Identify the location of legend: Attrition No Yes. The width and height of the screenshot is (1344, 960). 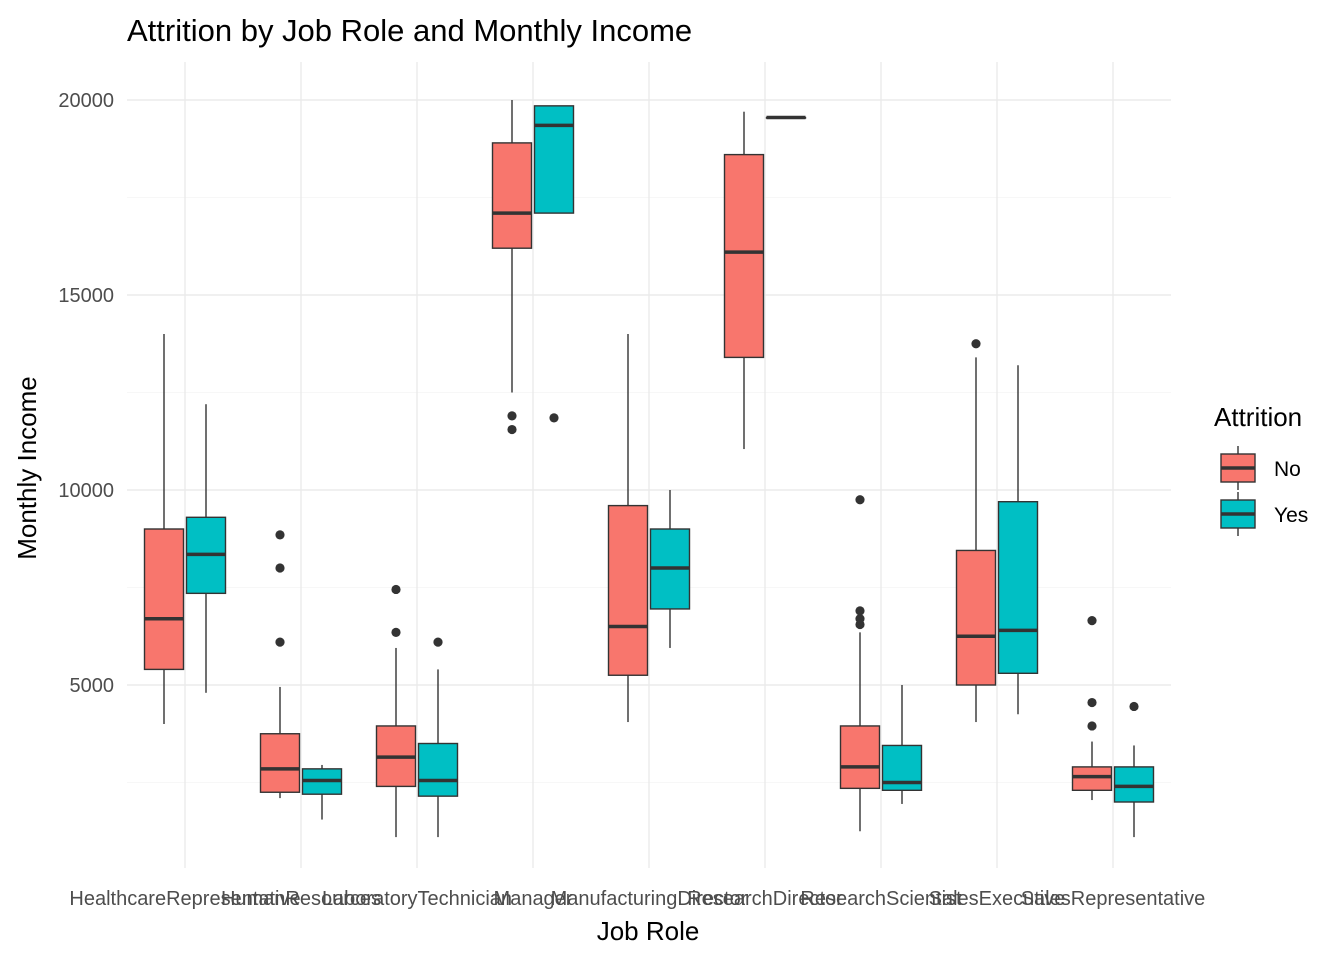
(1261, 469).